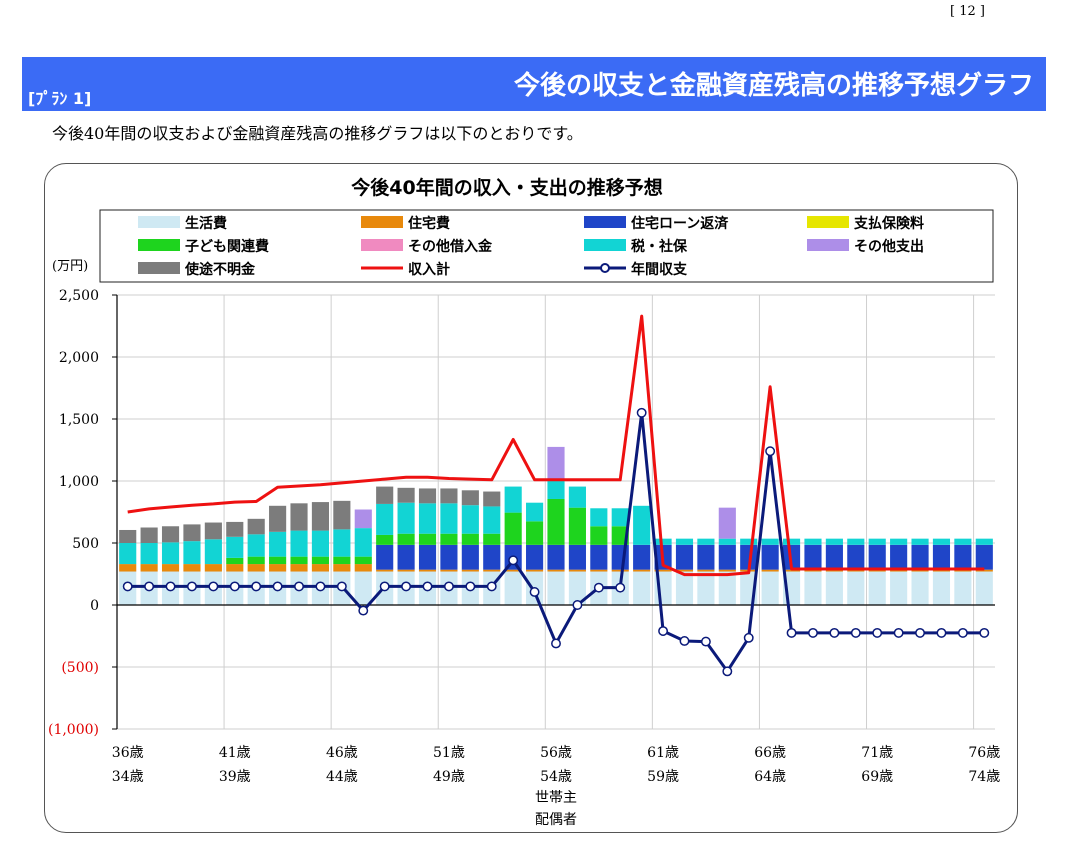 The height and width of the screenshot is (861, 1085). I want to click on x-tick-label-bottom-5: 59歳, so click(663, 777).